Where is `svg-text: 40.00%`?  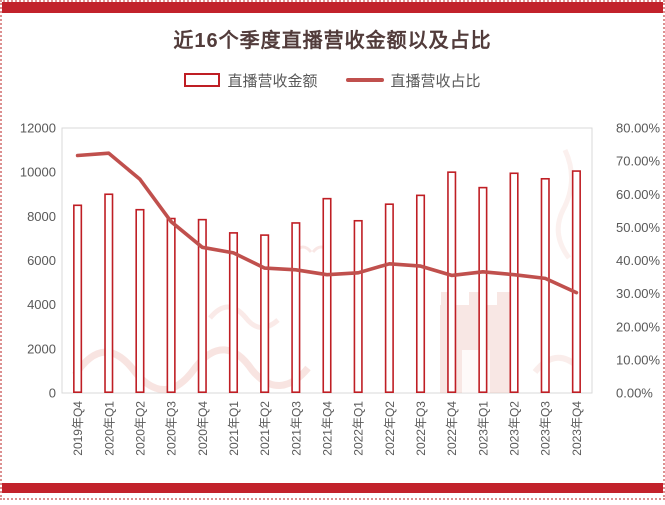
svg-text: 40.00% is located at coordinates (638, 260).